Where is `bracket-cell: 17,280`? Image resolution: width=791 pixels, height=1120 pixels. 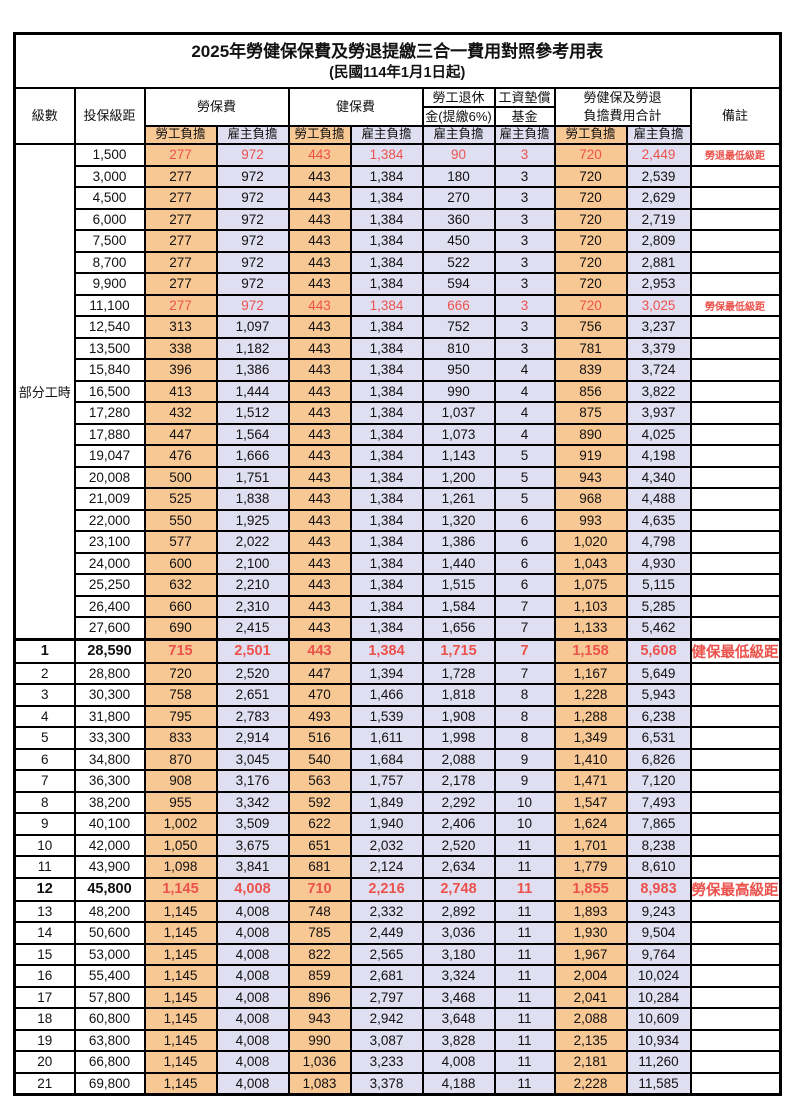
bracket-cell: 17,280 is located at coordinates (109, 413).